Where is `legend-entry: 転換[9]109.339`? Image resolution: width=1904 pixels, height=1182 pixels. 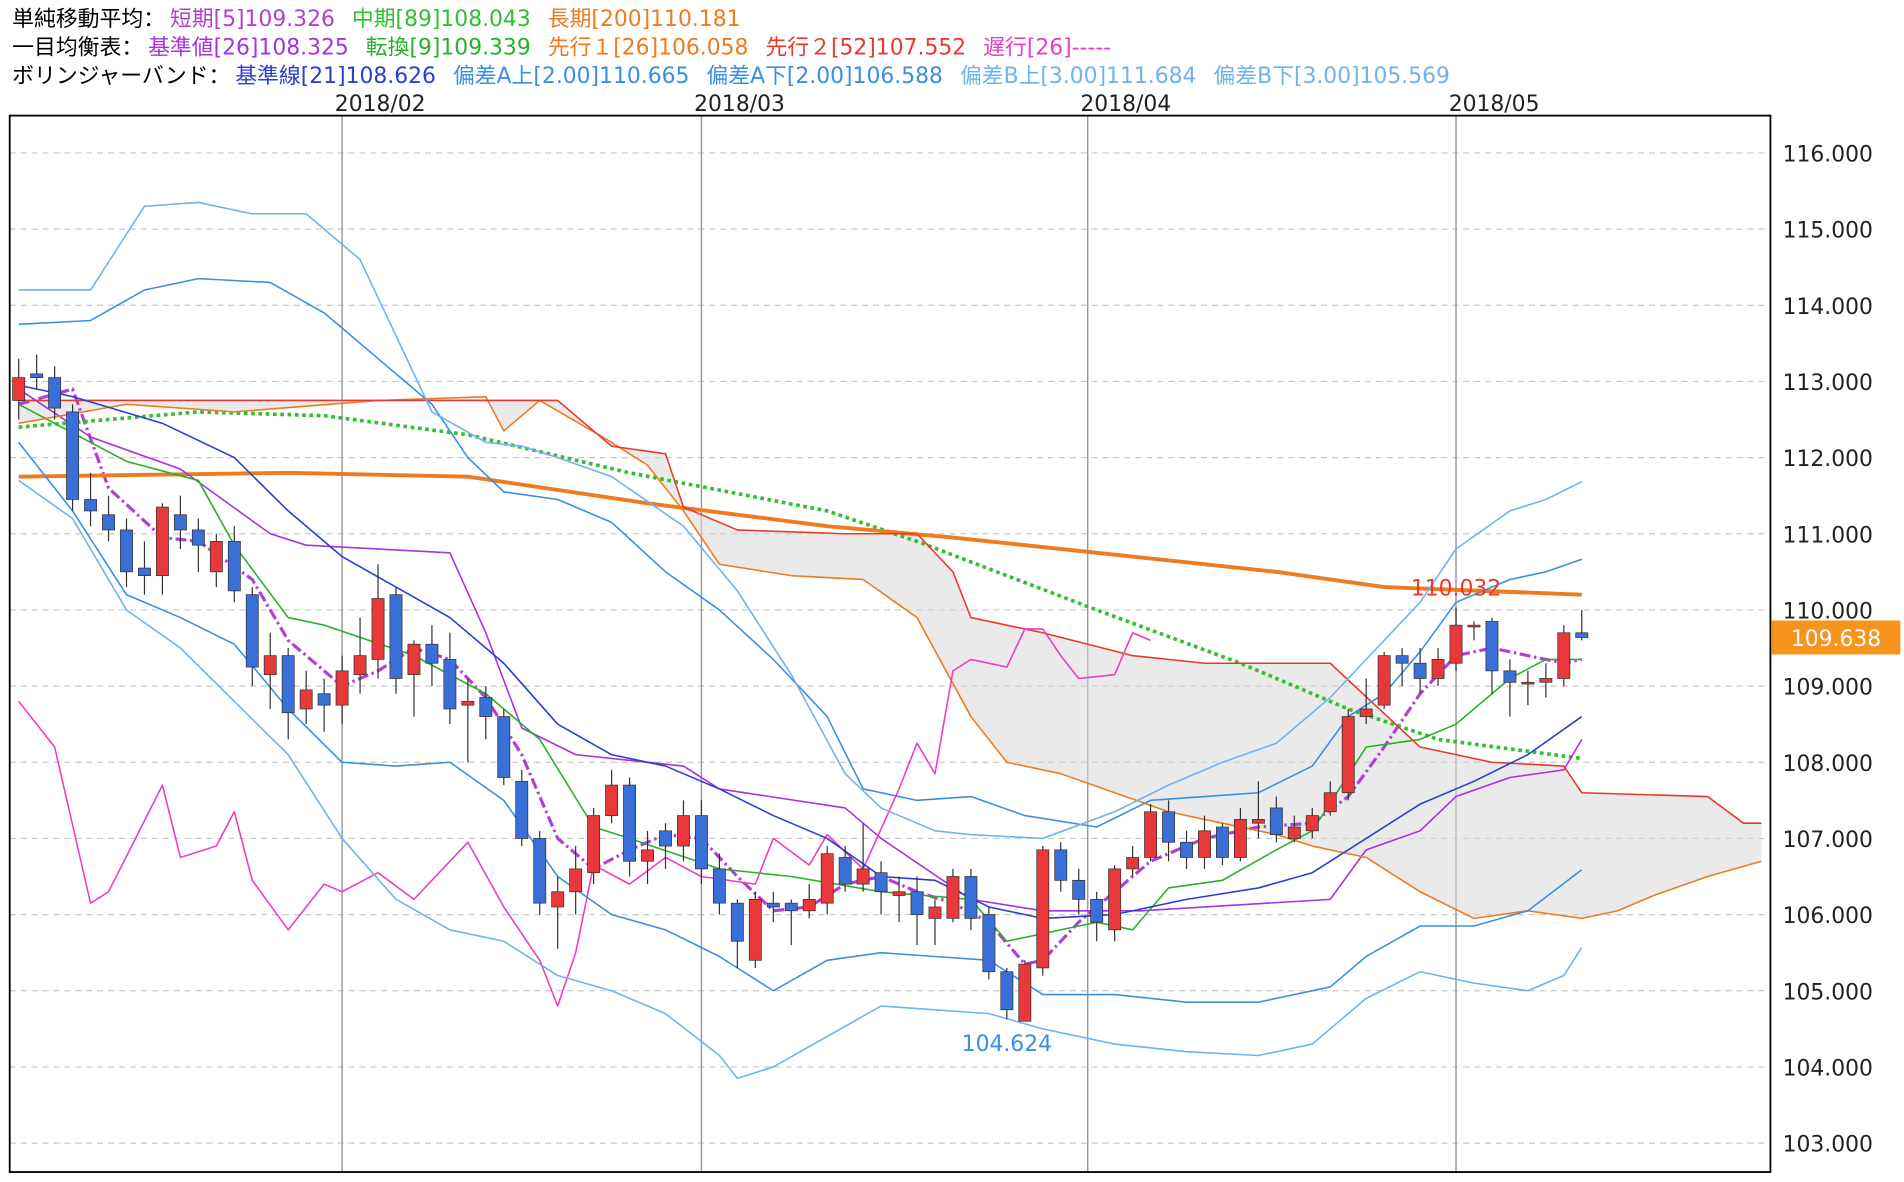
legend-entry: 転換[9]109.339 is located at coordinates (448, 47).